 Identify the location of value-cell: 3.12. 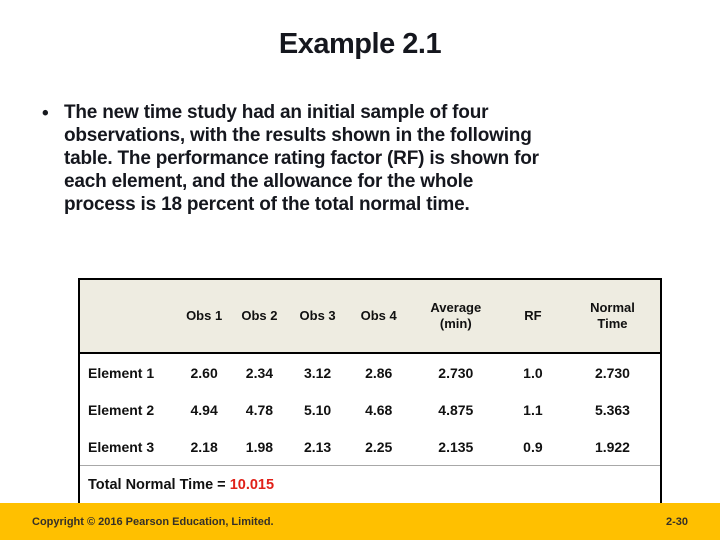
(317, 372).